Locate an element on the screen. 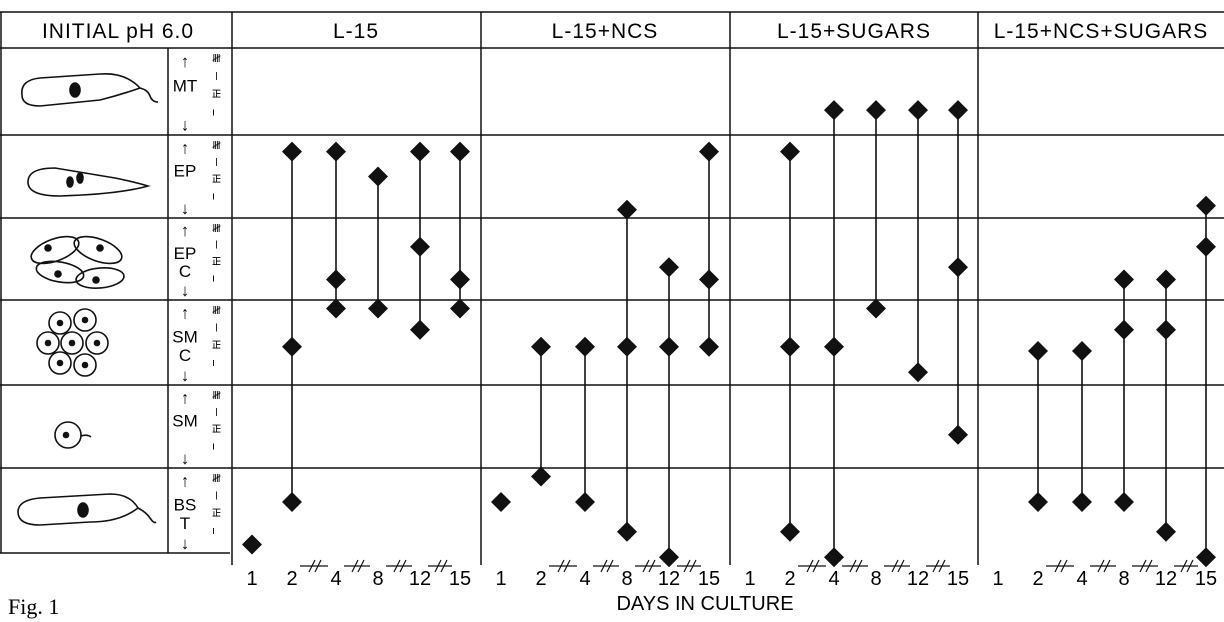 The height and width of the screenshot is (622, 1224). stage-code: SM is located at coordinates (185, 337).